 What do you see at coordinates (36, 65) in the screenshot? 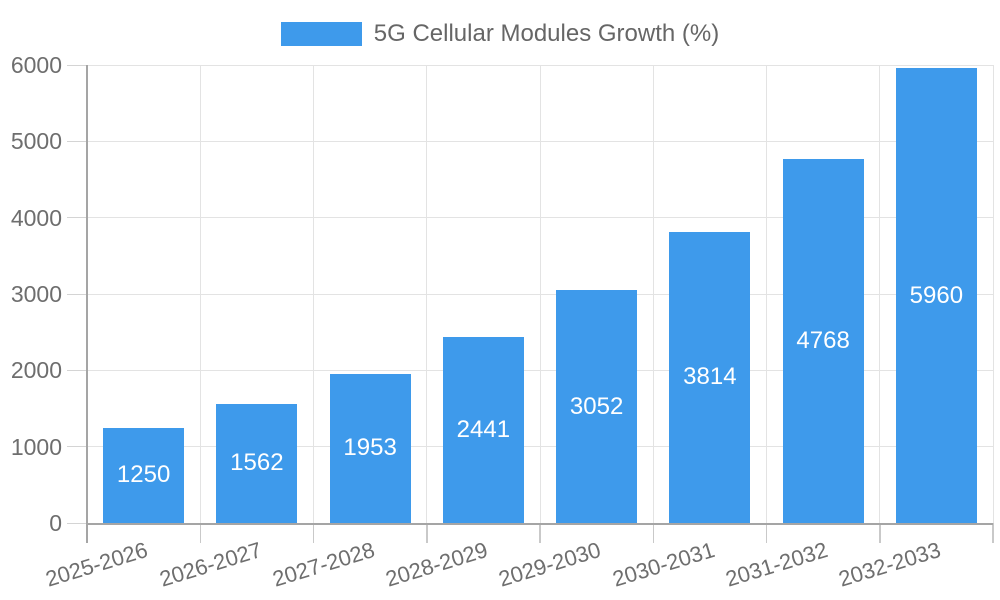
I see `y-tick-label: 6000` at bounding box center [36, 65].